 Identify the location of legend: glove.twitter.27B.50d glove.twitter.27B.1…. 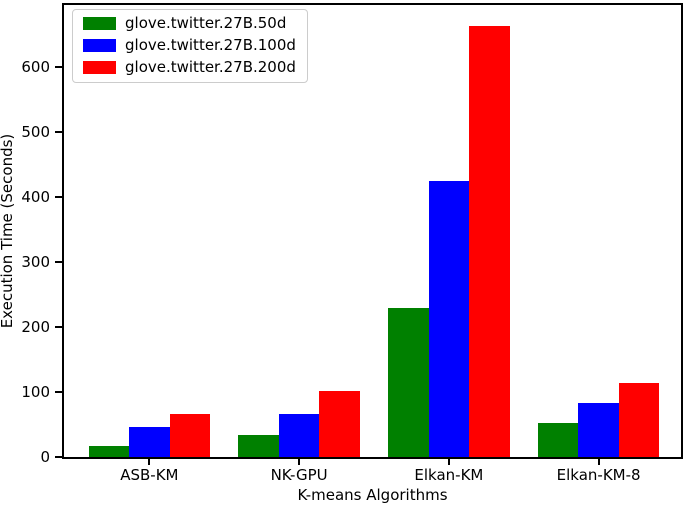
(190, 46).